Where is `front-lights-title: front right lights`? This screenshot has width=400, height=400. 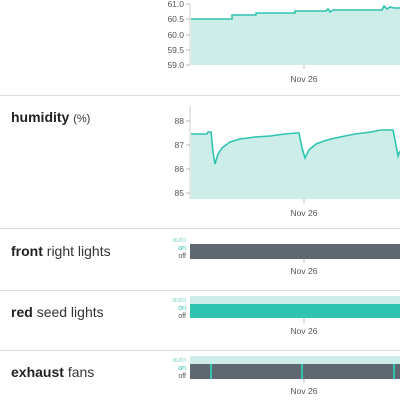
front-lights-title: front right lights is located at coordinates (61, 251).